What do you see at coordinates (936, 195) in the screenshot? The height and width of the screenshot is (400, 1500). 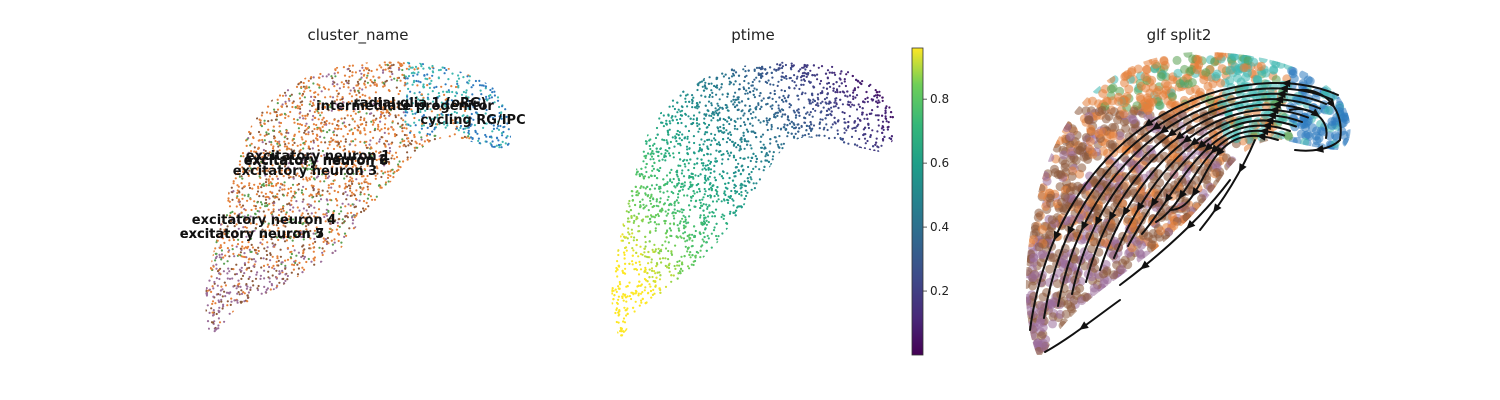 I see `colorbar-ticks: 0.20.40.60.8` at bounding box center [936, 195].